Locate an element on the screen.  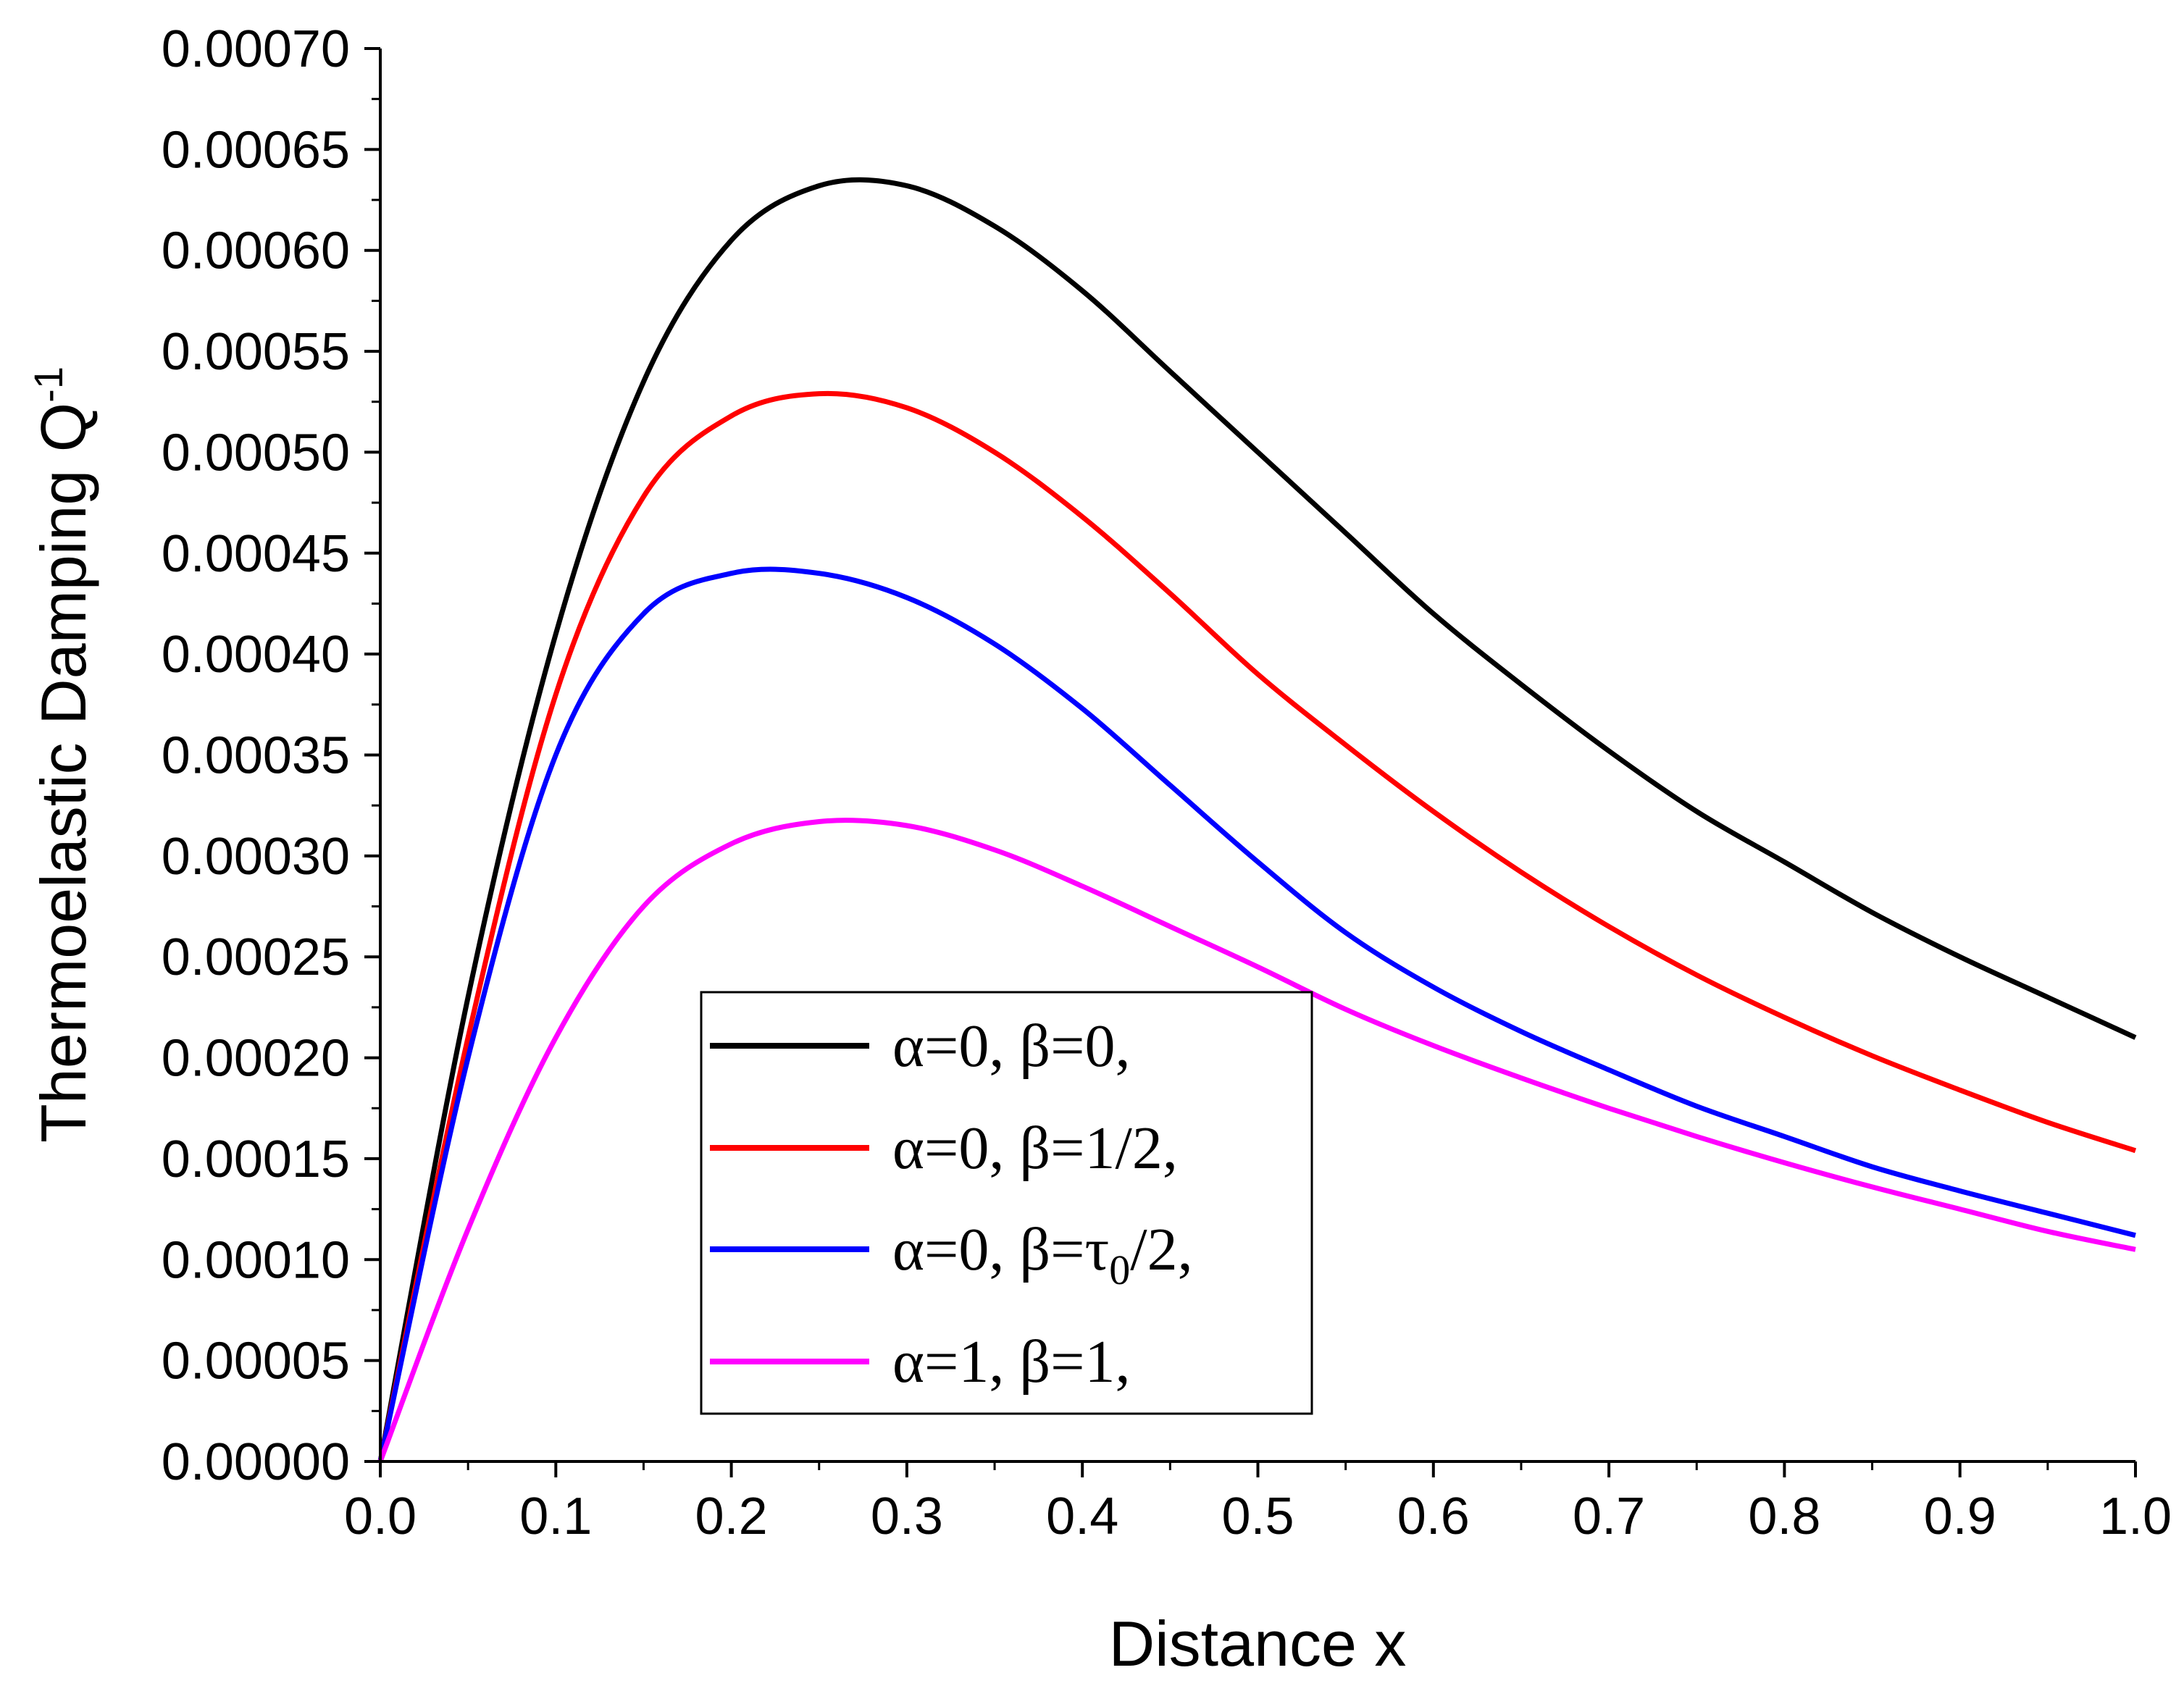
y-tick-label: 0.00060 is located at coordinates (256, 251).